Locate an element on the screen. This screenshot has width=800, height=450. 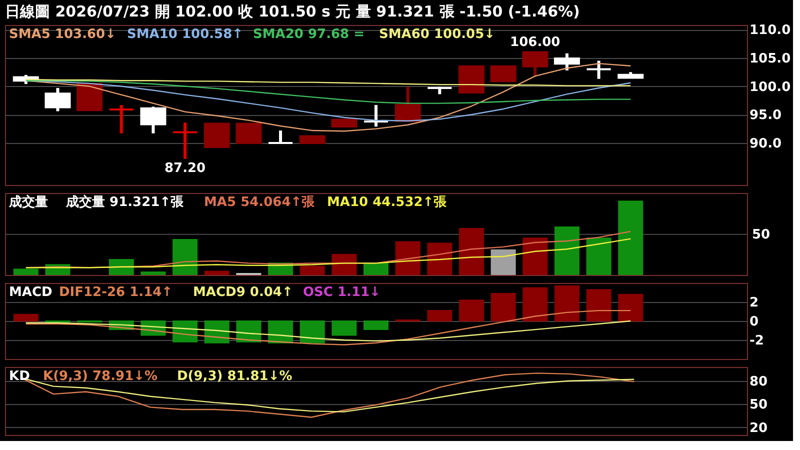
text: SMA20 97.68 = is located at coordinates (309, 34).